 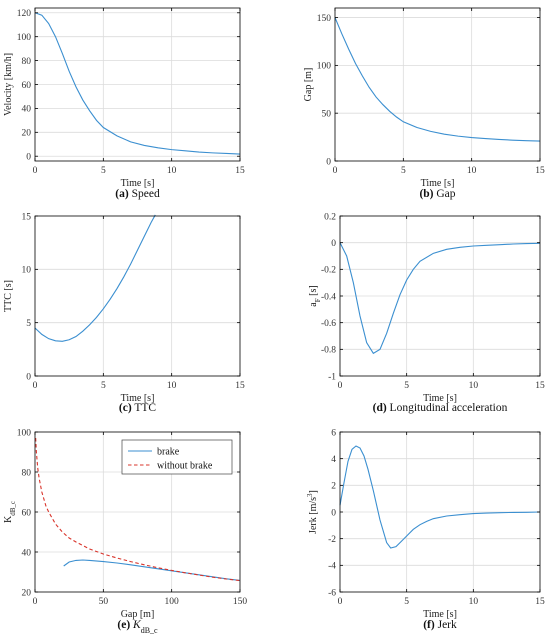 What do you see at coordinates (328, 297) in the screenshot?
I see `y-tick-label: -0.4` at bounding box center [328, 297].